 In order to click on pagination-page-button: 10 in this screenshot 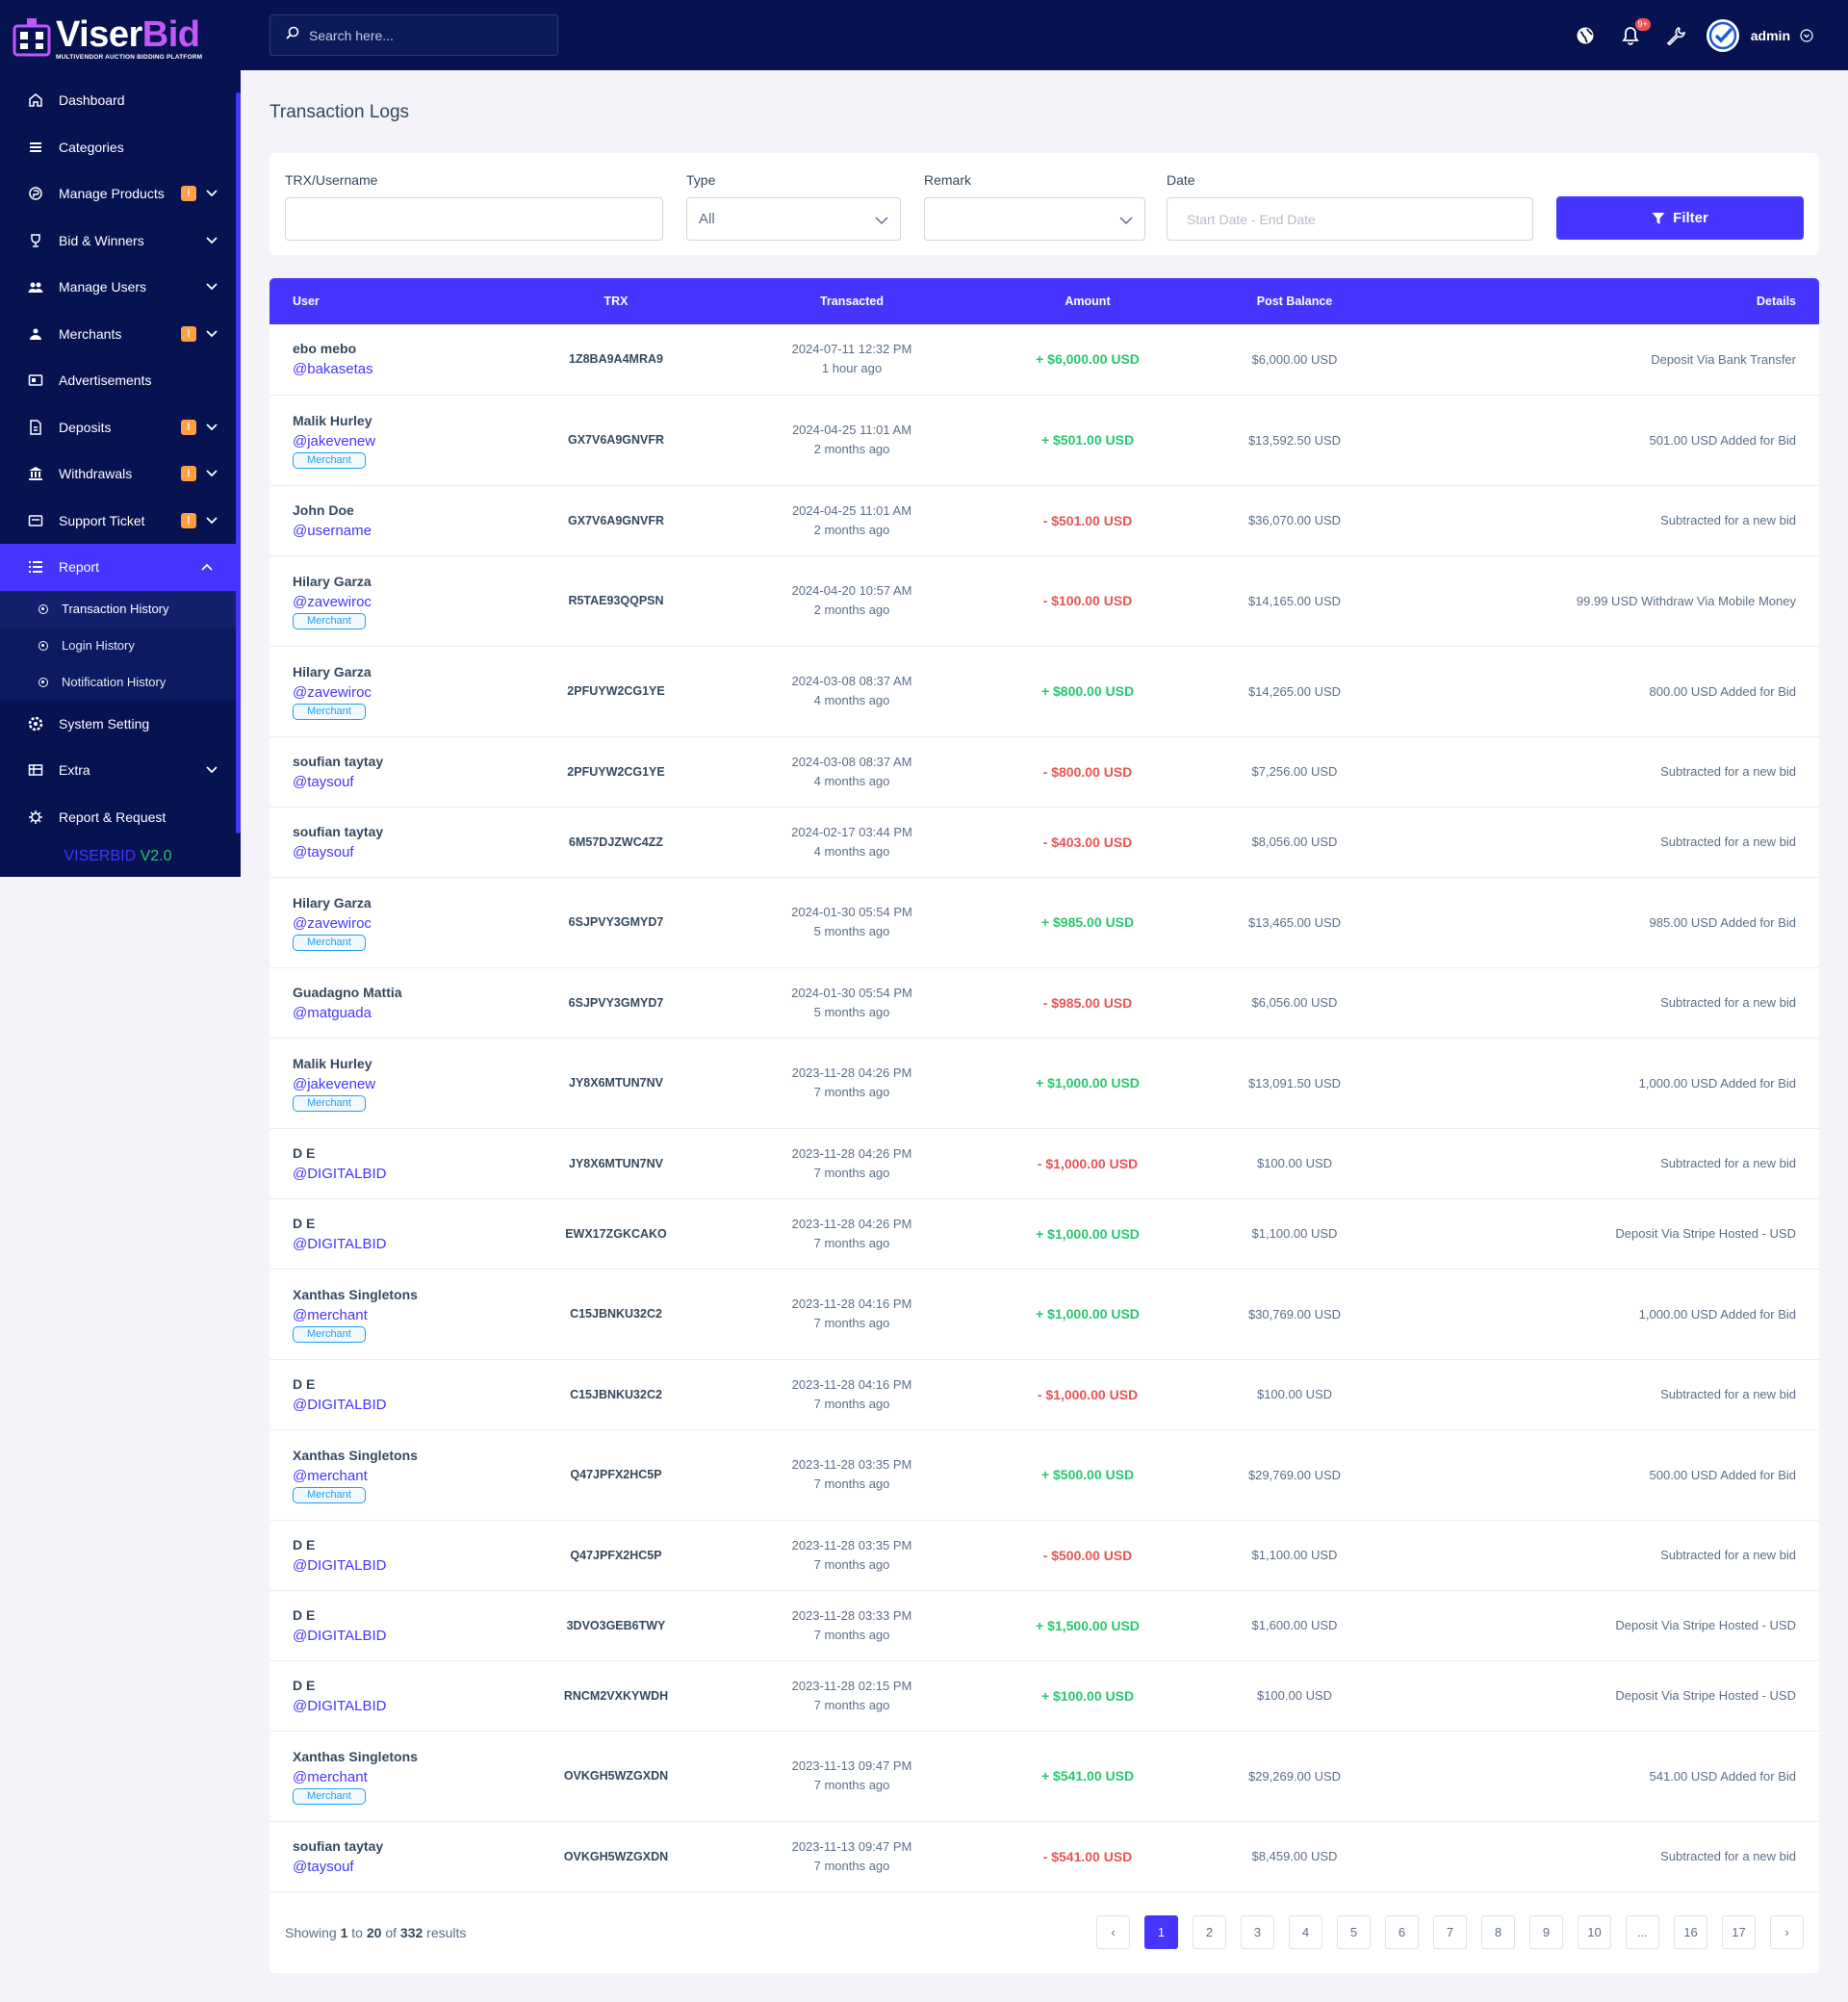, I will do `click(1594, 1932)`.